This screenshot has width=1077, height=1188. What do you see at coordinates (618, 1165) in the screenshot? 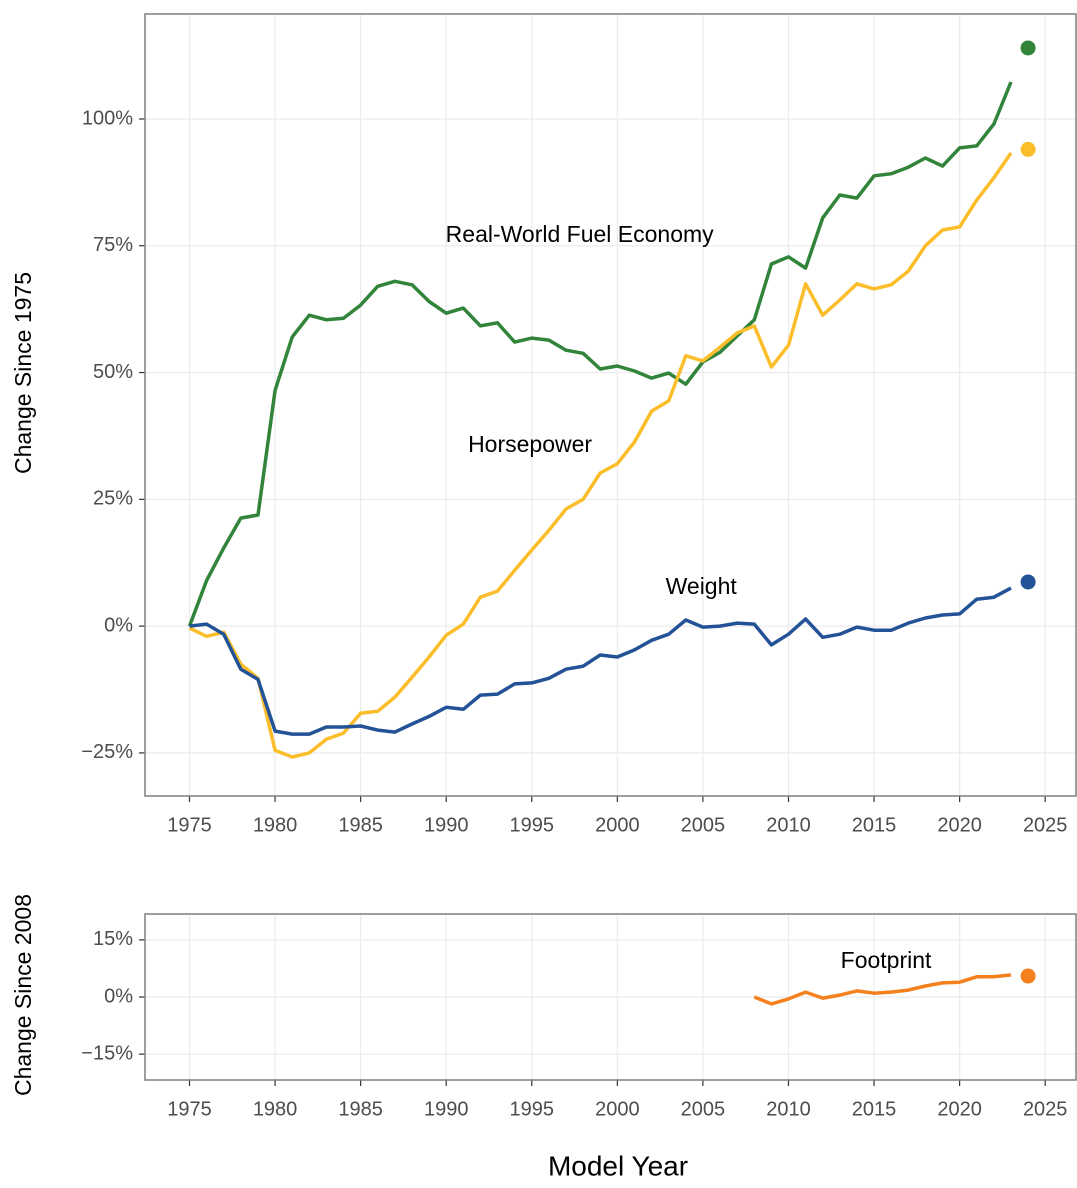
I see `x-axis-title: Model Year` at bounding box center [618, 1165].